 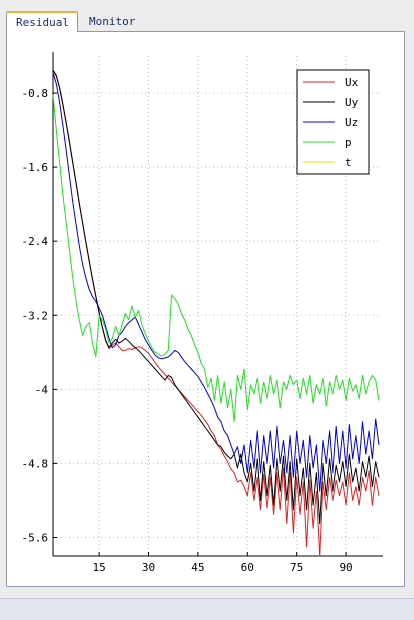 I want to click on x-tick-label: 60, so click(x=247, y=567).